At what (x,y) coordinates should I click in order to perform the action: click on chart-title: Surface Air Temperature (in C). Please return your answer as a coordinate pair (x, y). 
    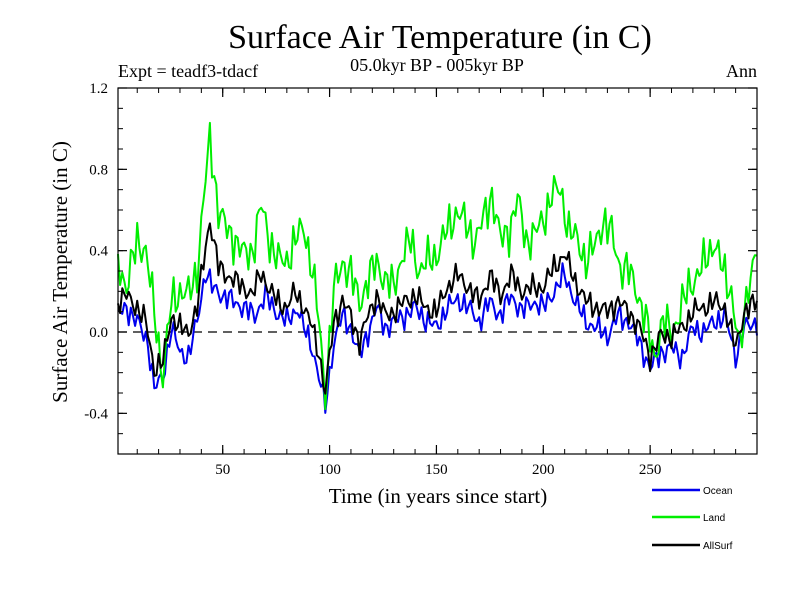
    Looking at the image, I should click on (440, 37).